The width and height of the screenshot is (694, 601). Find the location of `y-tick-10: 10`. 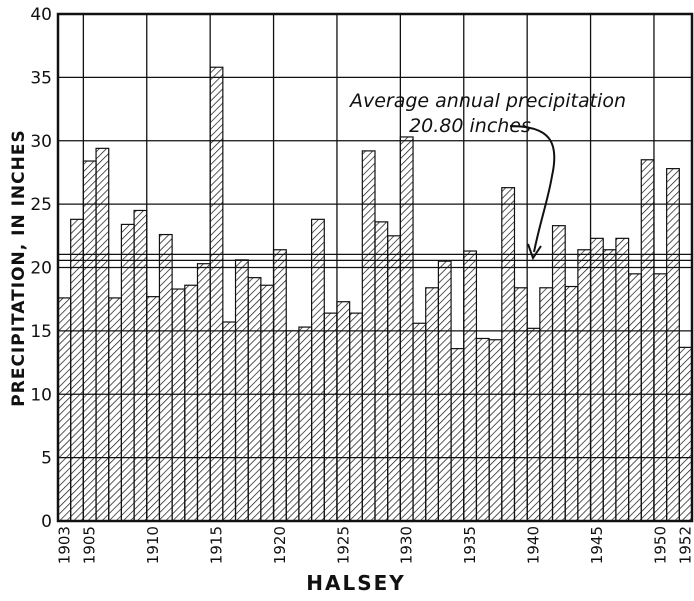

y-tick-10: 10 is located at coordinates (41, 395).